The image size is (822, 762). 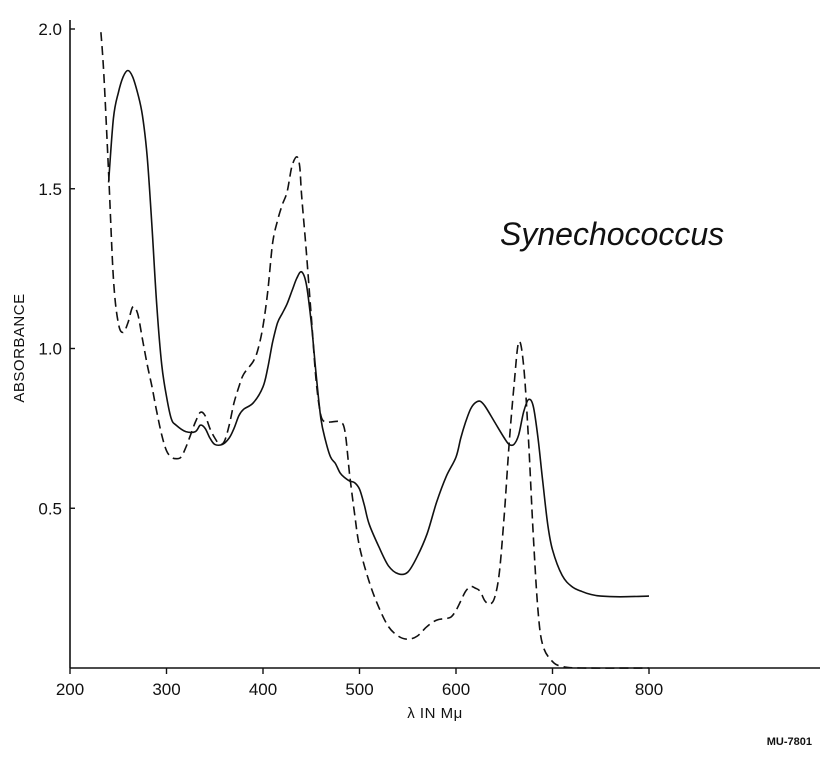 What do you see at coordinates (50, 349) in the screenshot?
I see `y-tick-label: 1.0` at bounding box center [50, 349].